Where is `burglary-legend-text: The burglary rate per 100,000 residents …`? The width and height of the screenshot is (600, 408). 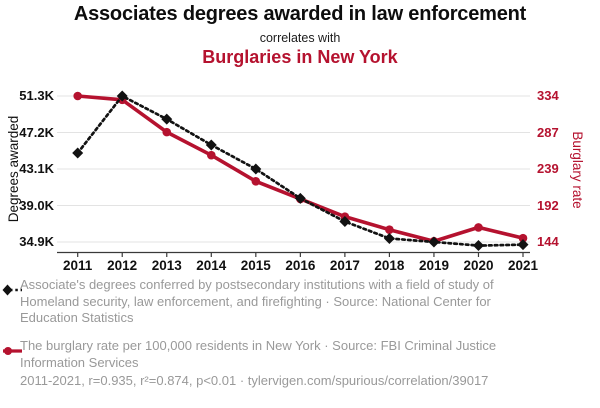 burglary-legend-text: The burglary rate per 100,000 residents … is located at coordinates (258, 354).